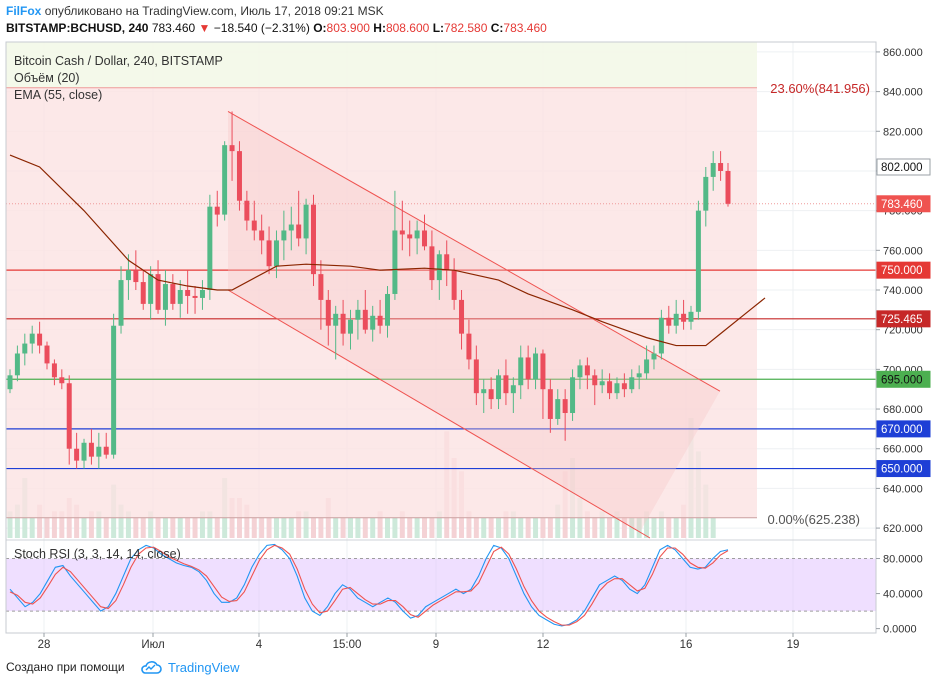 Image resolution: width=941 pixels, height=688 pixels. Describe the element at coordinates (190, 667) in the screenshot. I see `tradingview-logo-link: TradingView` at that location.